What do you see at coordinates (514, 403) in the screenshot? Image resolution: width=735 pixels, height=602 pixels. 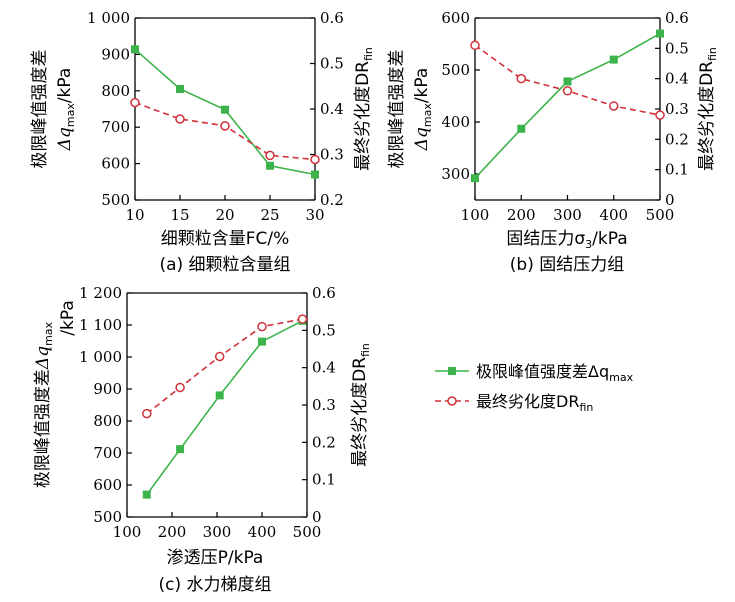 I see `legend-item-degradation: 最终劣化度DRfin` at bounding box center [514, 403].